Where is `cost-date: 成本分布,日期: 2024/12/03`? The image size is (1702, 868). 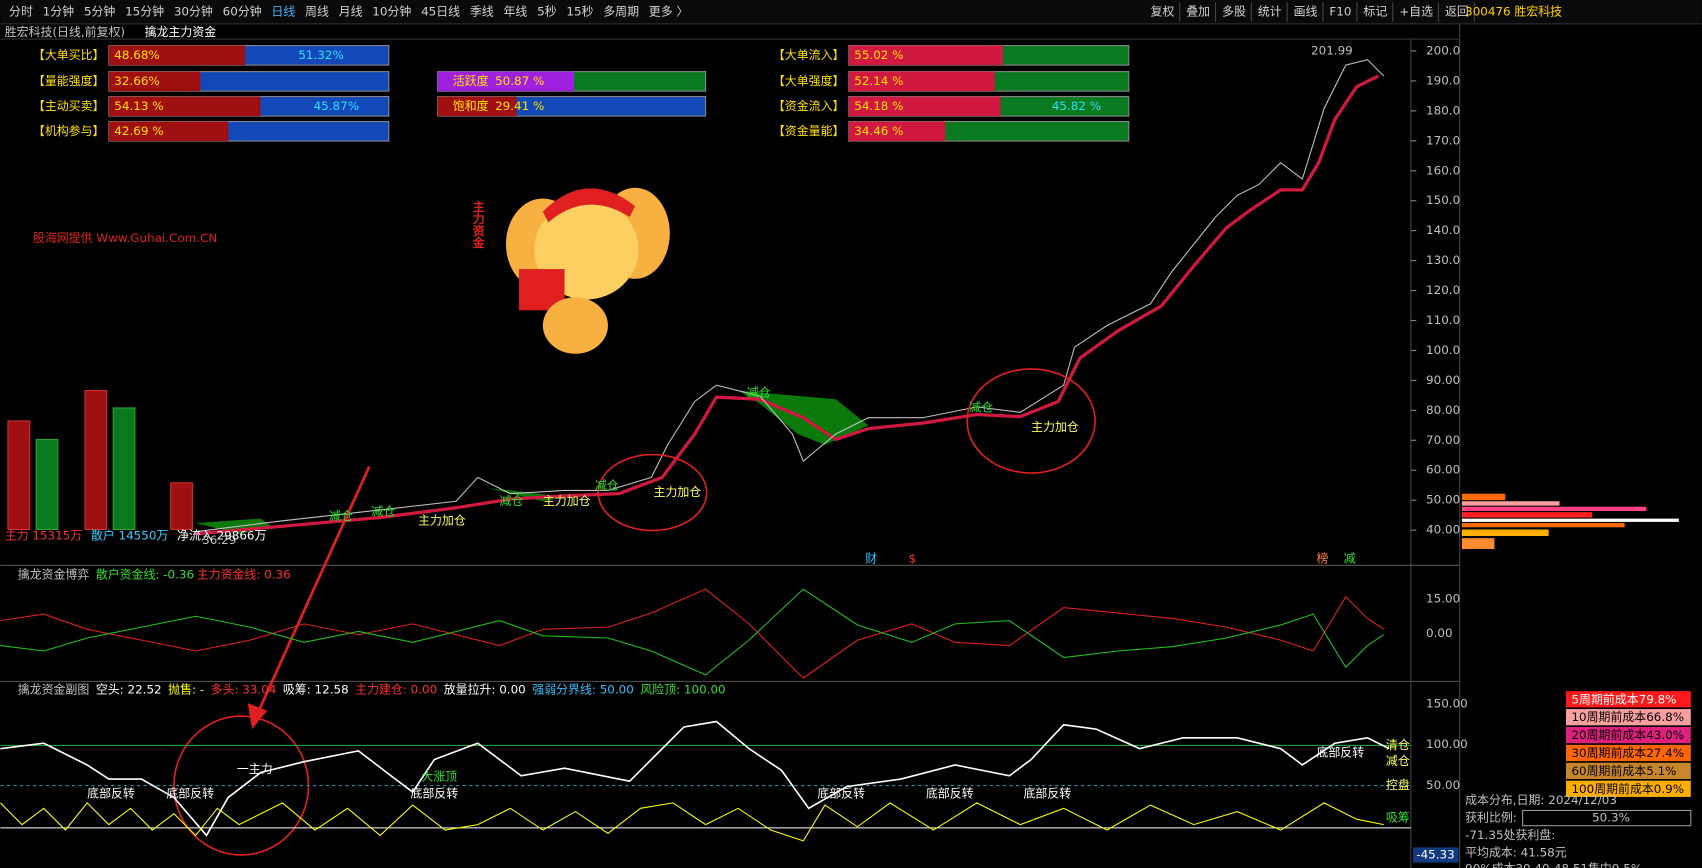
cost-date: 成本分布,日期: 2024/12/03 is located at coordinates (1541, 800).